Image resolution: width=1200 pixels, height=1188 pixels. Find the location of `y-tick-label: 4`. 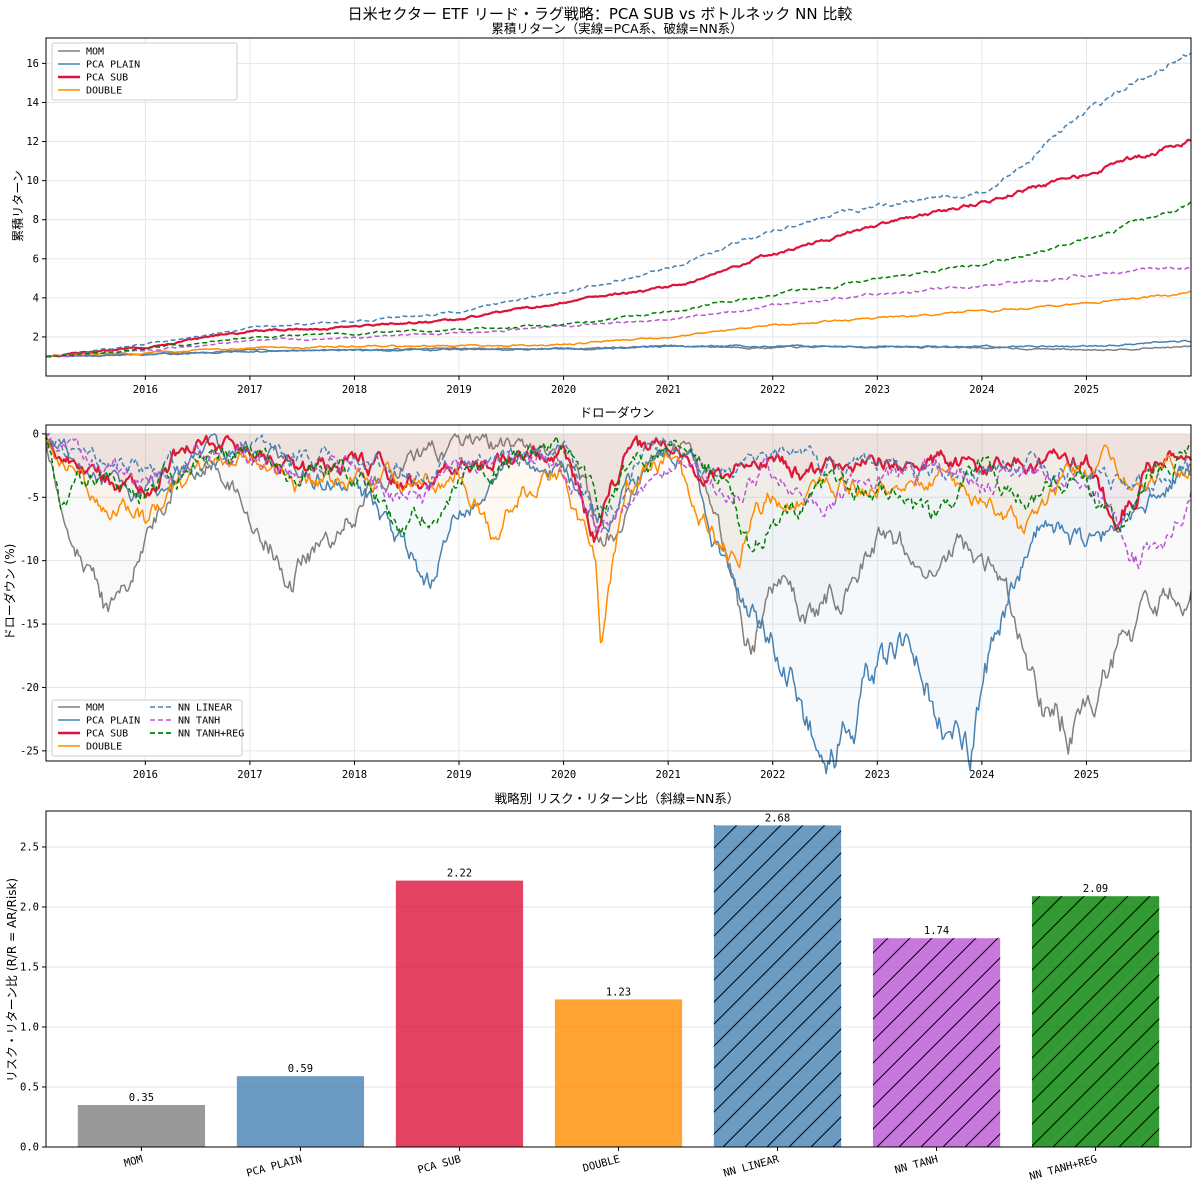

y-tick-label: 4 is located at coordinates (36, 298).